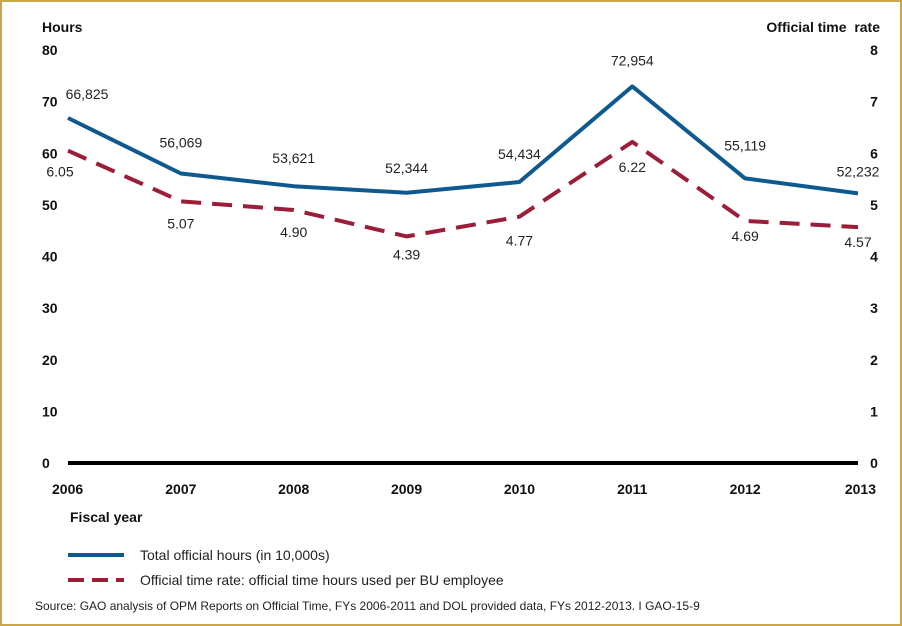 The width and height of the screenshot is (902, 626). Describe the element at coordinates (293, 158) in the screenshot. I see `data-label-hours: 53,621` at that location.